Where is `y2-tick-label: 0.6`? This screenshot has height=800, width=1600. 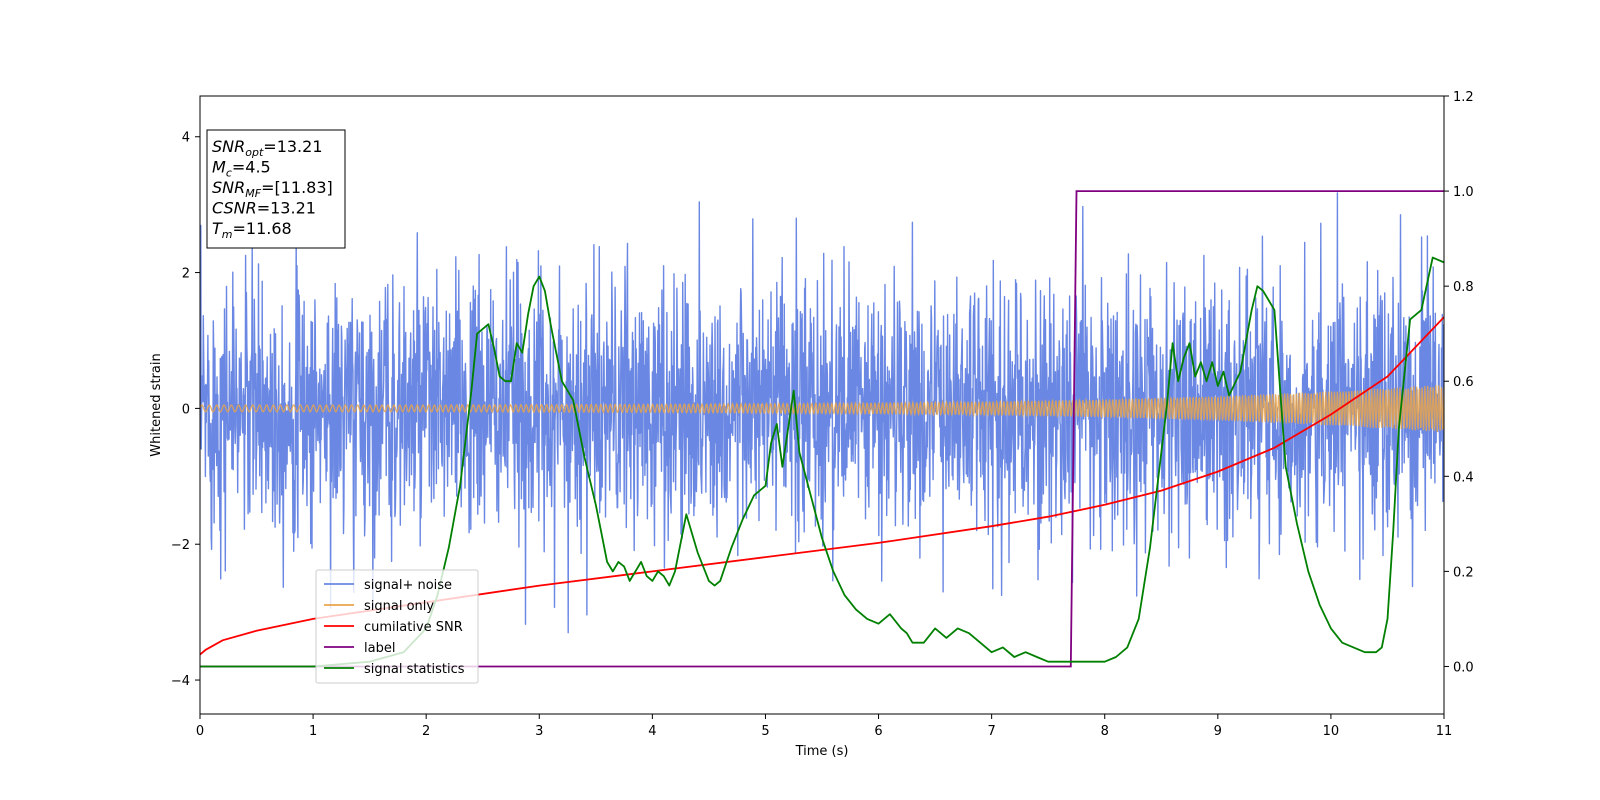 y2-tick-label: 0.6 is located at coordinates (1463, 382).